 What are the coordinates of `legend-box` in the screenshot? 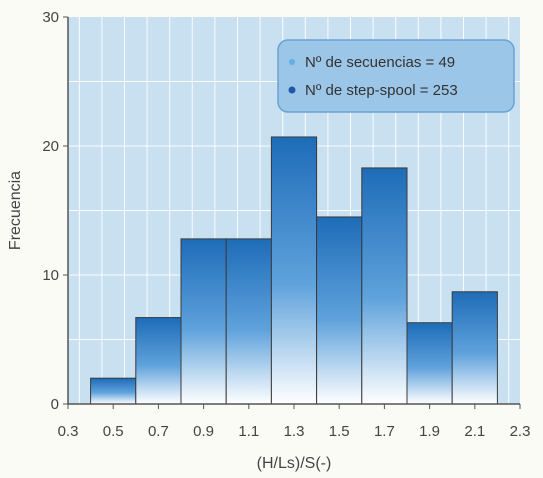 It's located at (396, 76).